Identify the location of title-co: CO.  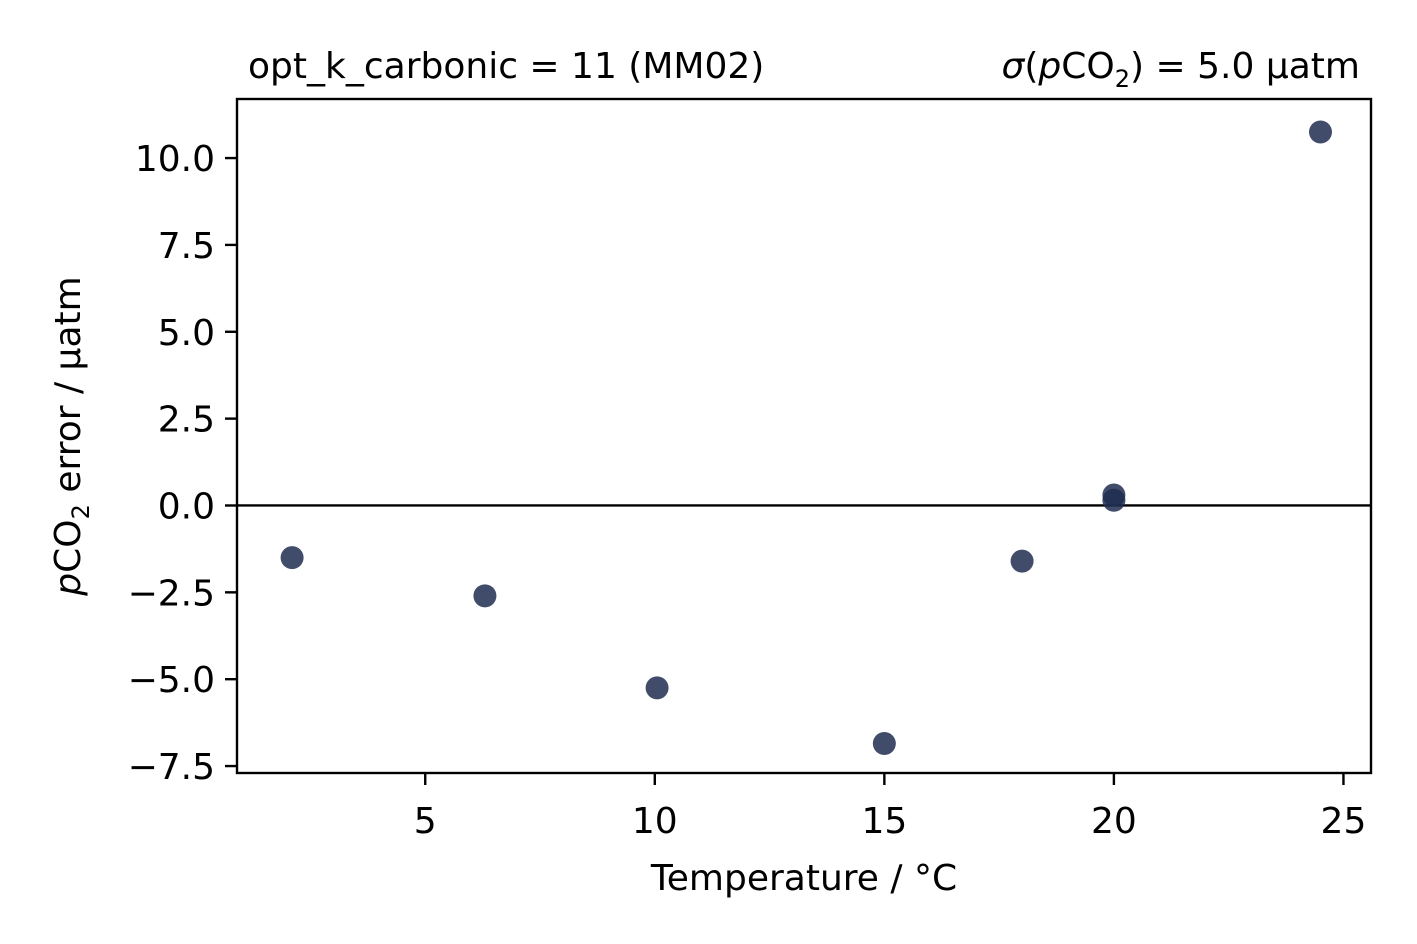
(1087, 66).